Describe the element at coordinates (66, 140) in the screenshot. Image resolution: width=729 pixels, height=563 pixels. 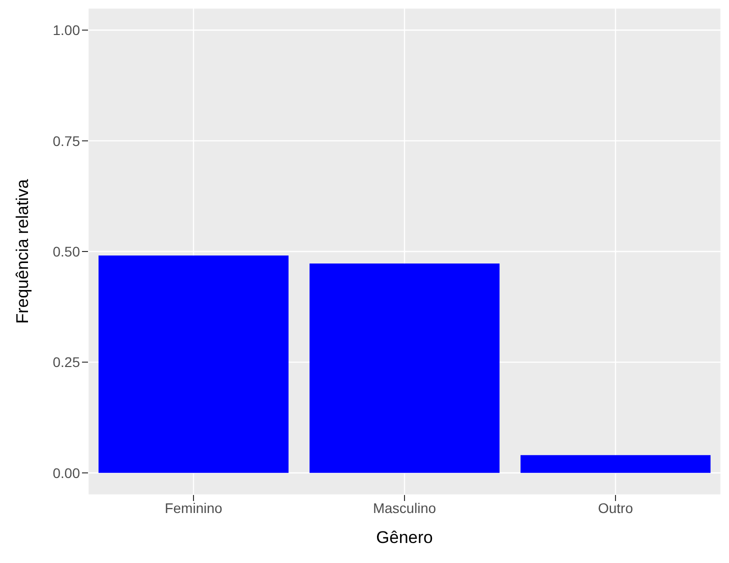
I see `y-tick-label: 0.75` at that location.